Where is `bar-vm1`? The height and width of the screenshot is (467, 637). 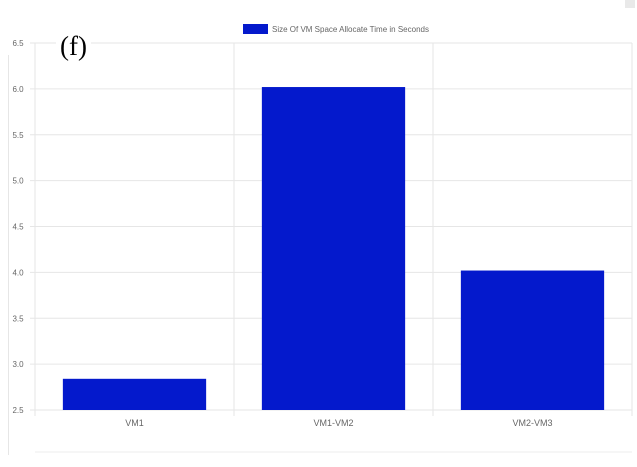
bar-vm1 is located at coordinates (134, 394).